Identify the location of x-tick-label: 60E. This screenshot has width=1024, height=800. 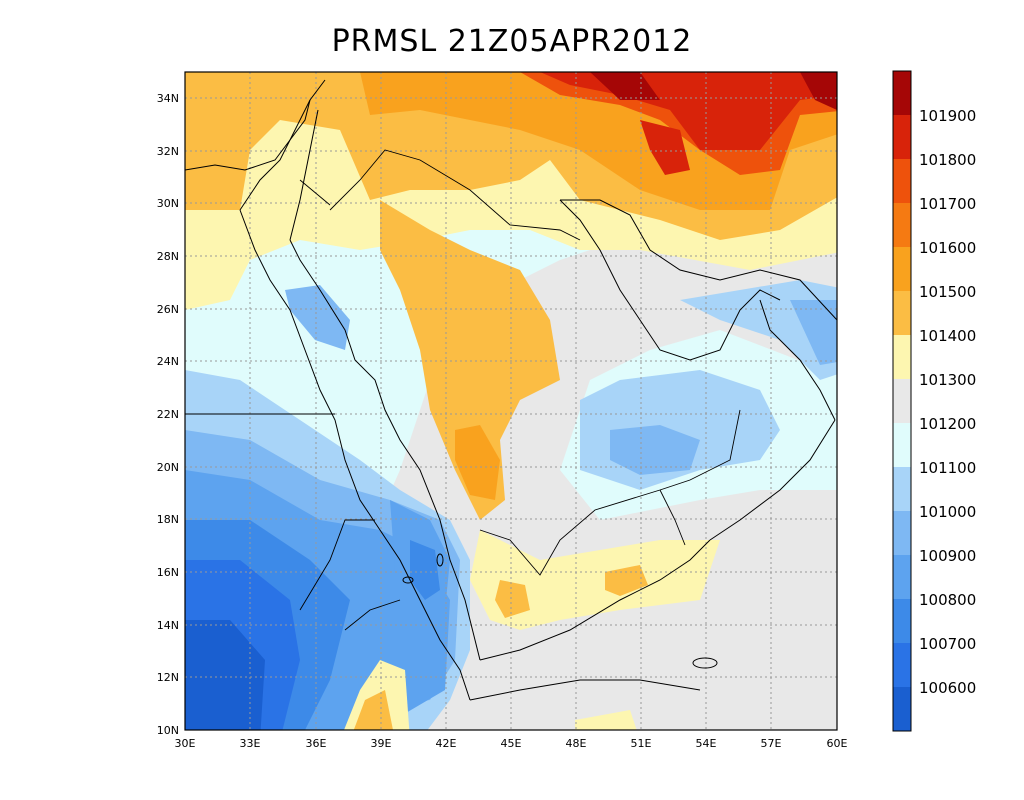
(837, 743).